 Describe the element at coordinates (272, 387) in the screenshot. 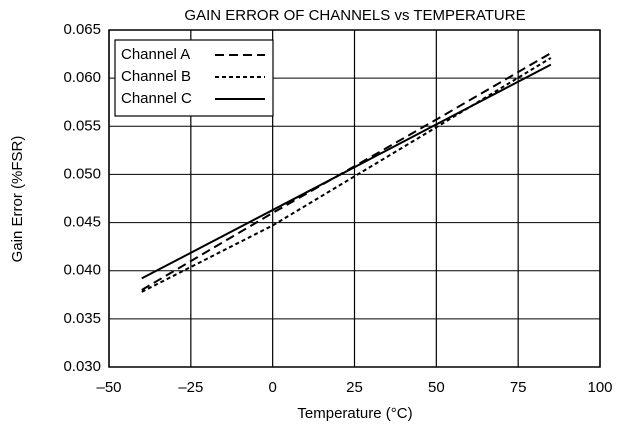

I see `x-tick-label: 0` at that location.